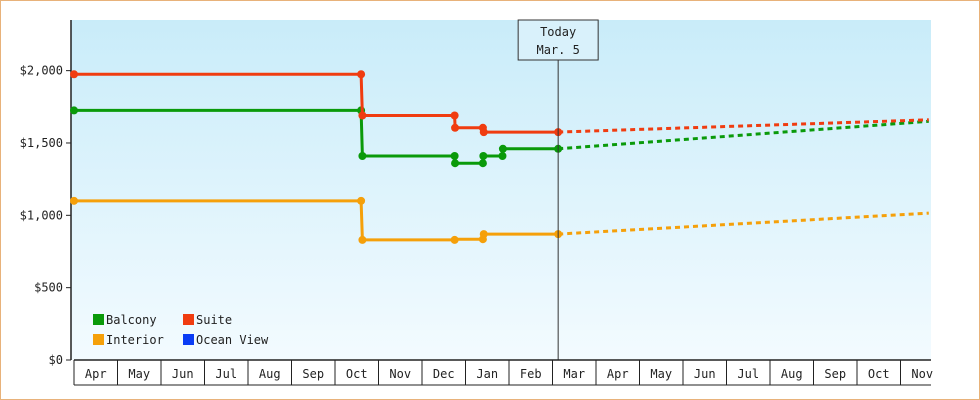 Image resolution: width=980 pixels, height=400 pixels. What do you see at coordinates (41, 71) in the screenshot?
I see `y-tick-label: $2,000` at bounding box center [41, 71].